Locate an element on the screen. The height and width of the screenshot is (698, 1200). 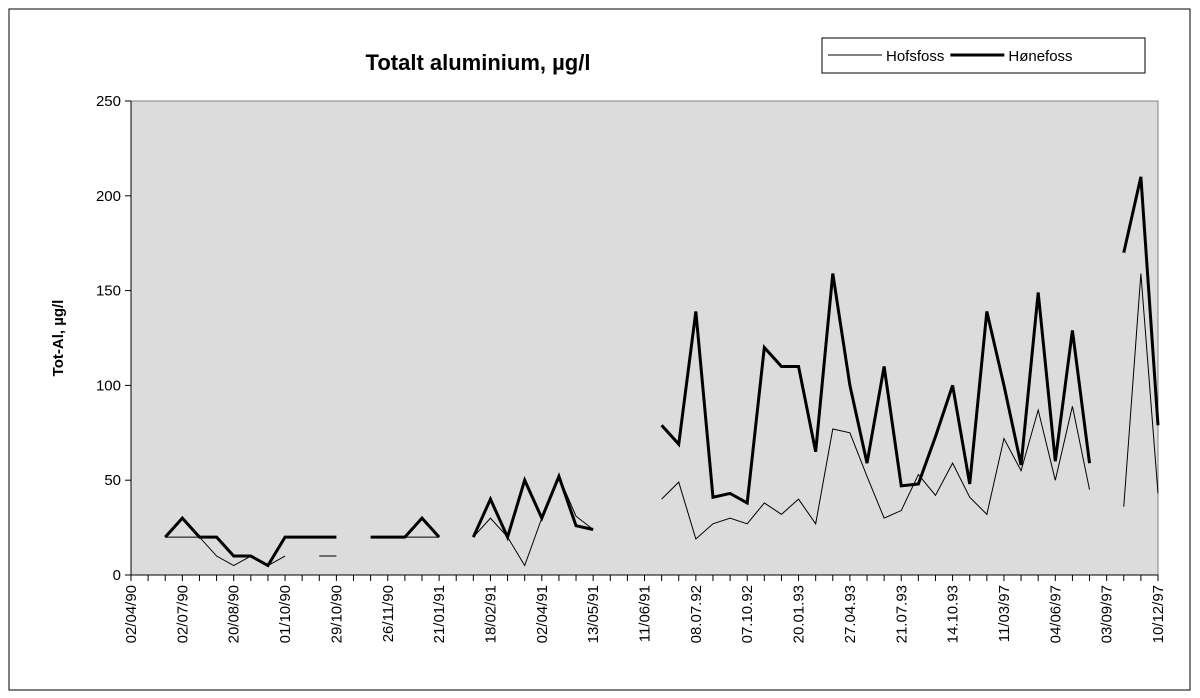
legend-label: Hønefoss is located at coordinates (1040, 56).